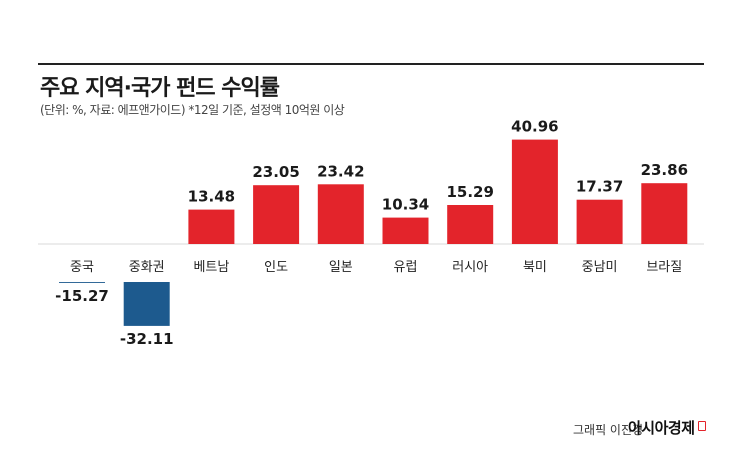  What do you see at coordinates (608, 430) in the screenshot?
I see `graphic-credit: 그래픽 이진경` at bounding box center [608, 430].